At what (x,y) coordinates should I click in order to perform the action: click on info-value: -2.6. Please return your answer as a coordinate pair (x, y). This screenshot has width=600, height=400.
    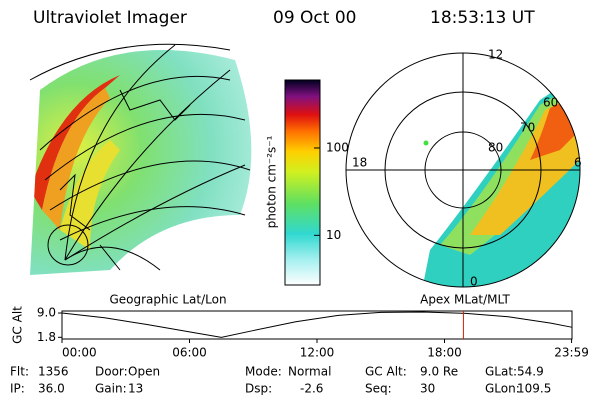
    Looking at the image, I should click on (311, 389).